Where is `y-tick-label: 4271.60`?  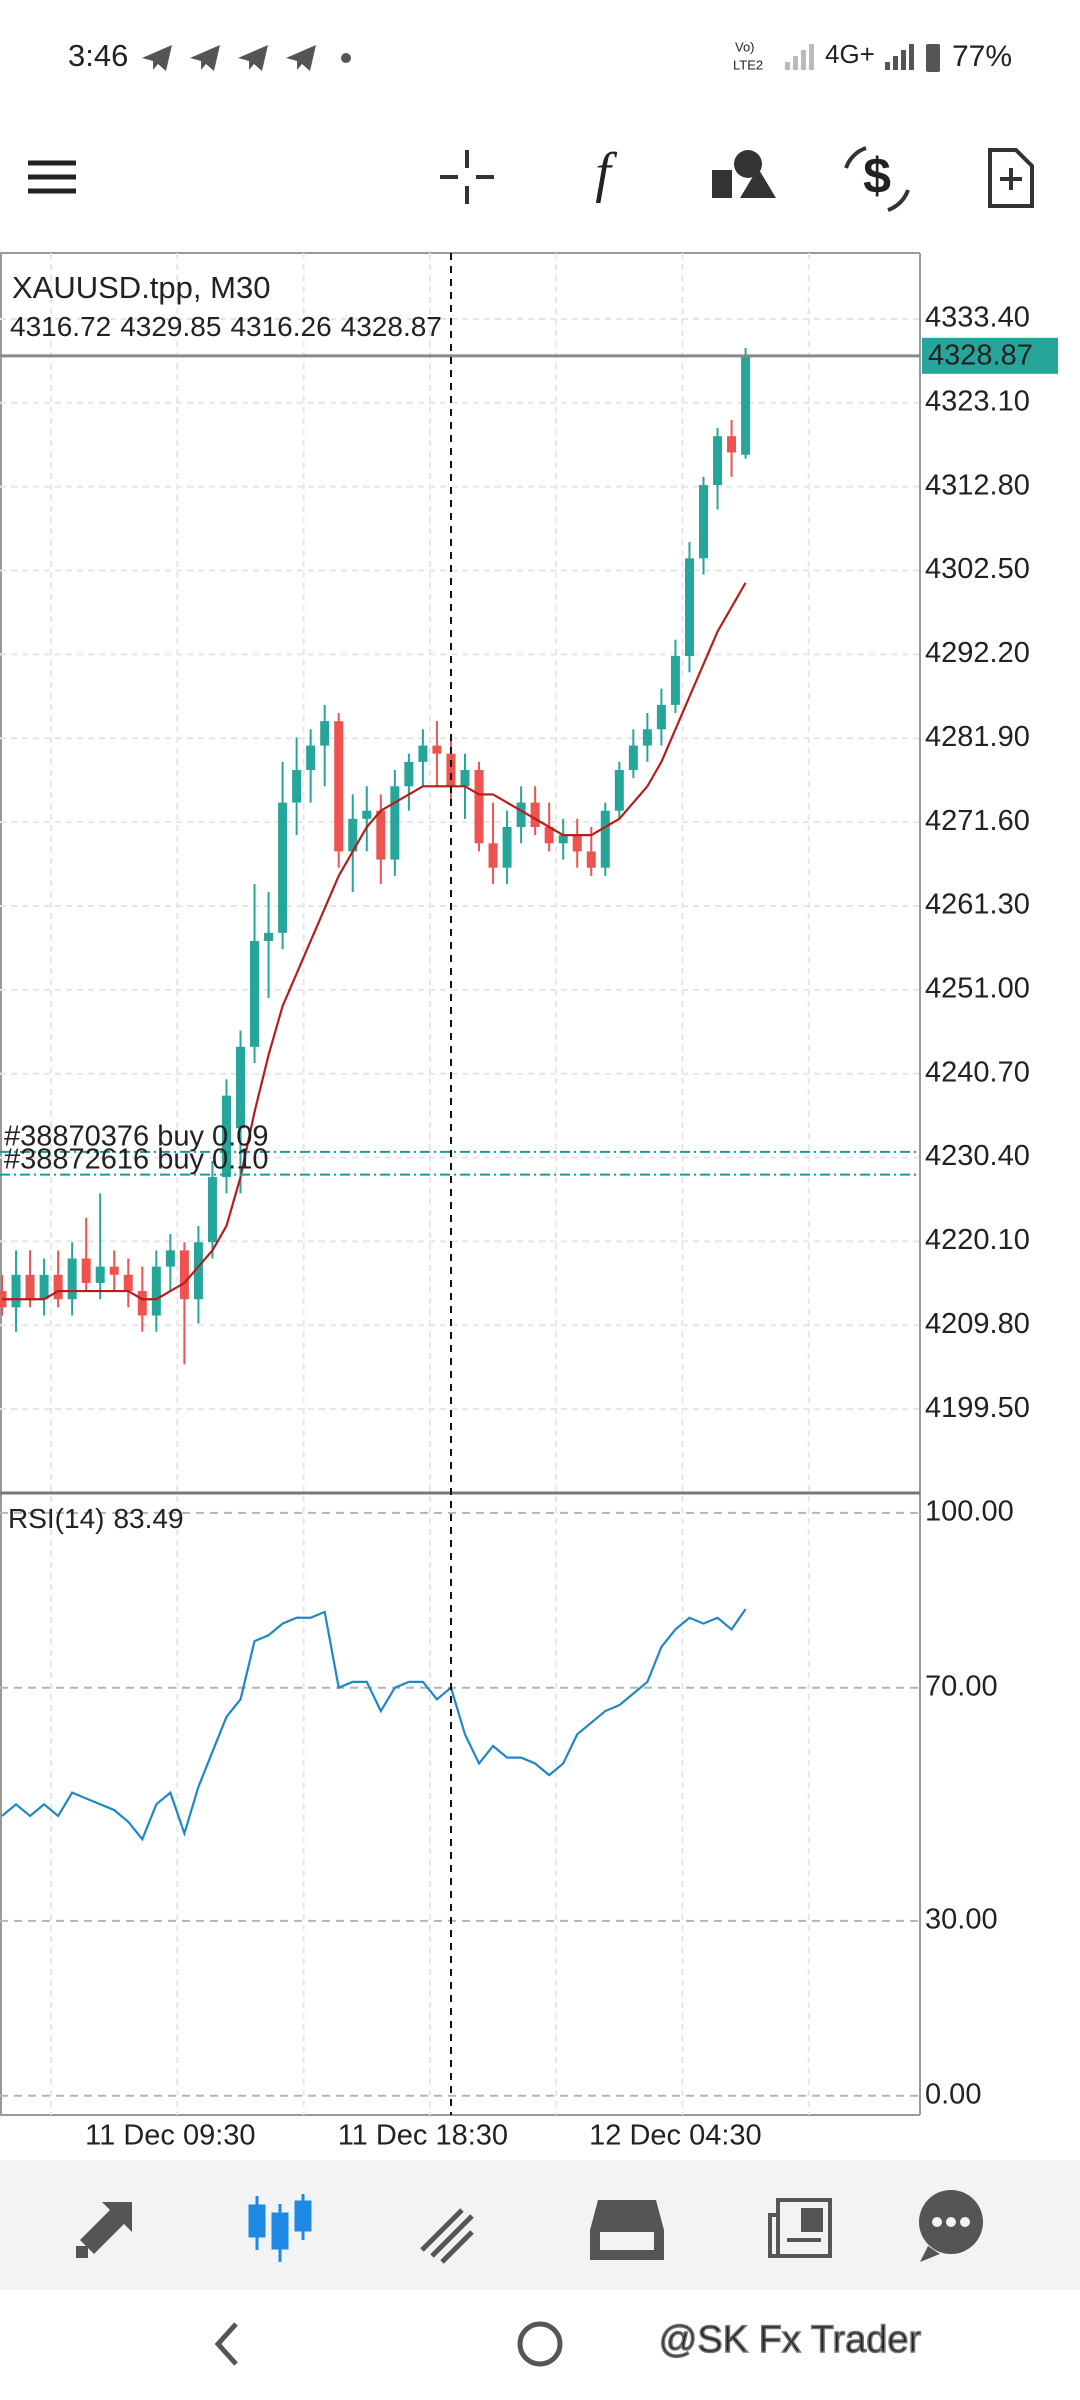 y-tick-label: 4271.60 is located at coordinates (977, 821).